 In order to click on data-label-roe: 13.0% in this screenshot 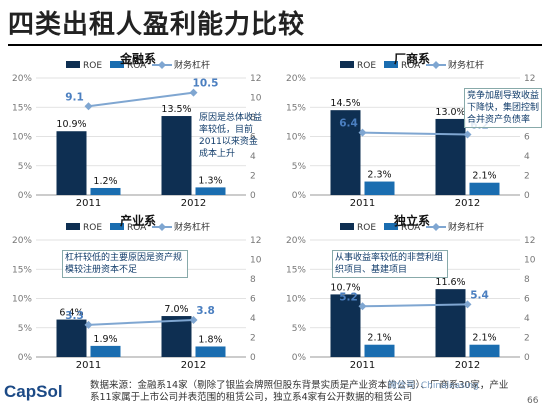, I will do `click(450, 112)`.